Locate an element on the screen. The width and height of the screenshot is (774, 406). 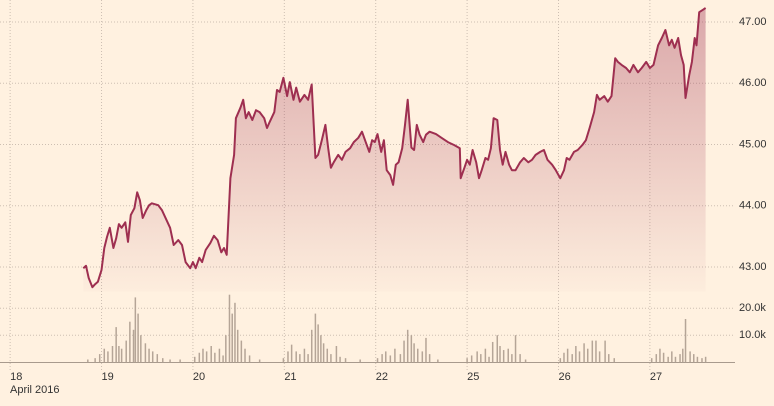
y-tick-label: 46.00 is located at coordinates (753, 83).